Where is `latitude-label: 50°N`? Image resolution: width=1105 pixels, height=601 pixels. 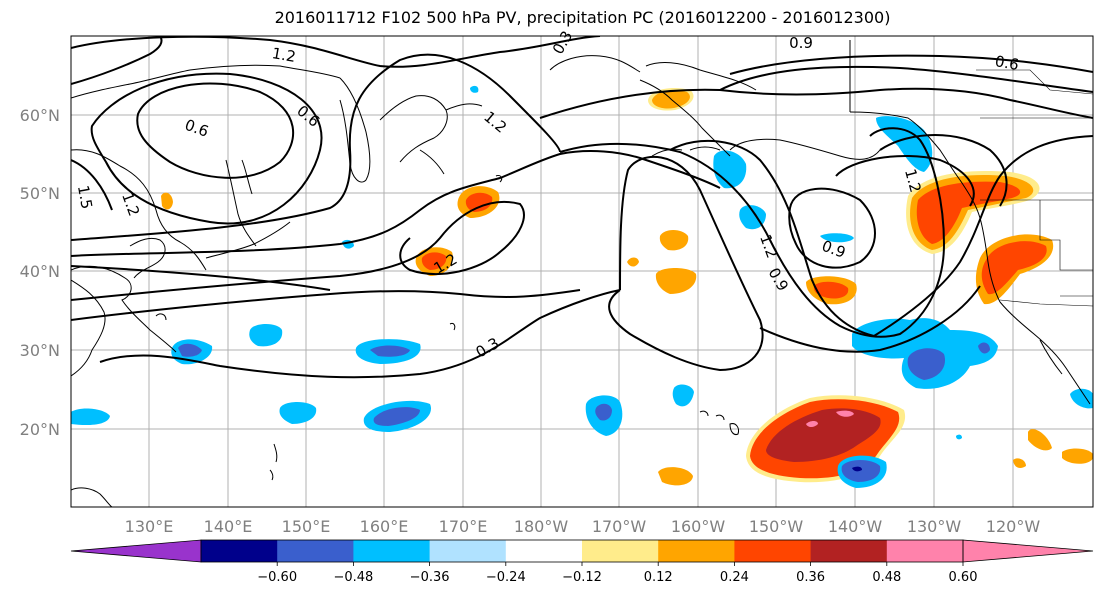 latitude-label: 50°N is located at coordinates (40, 193).